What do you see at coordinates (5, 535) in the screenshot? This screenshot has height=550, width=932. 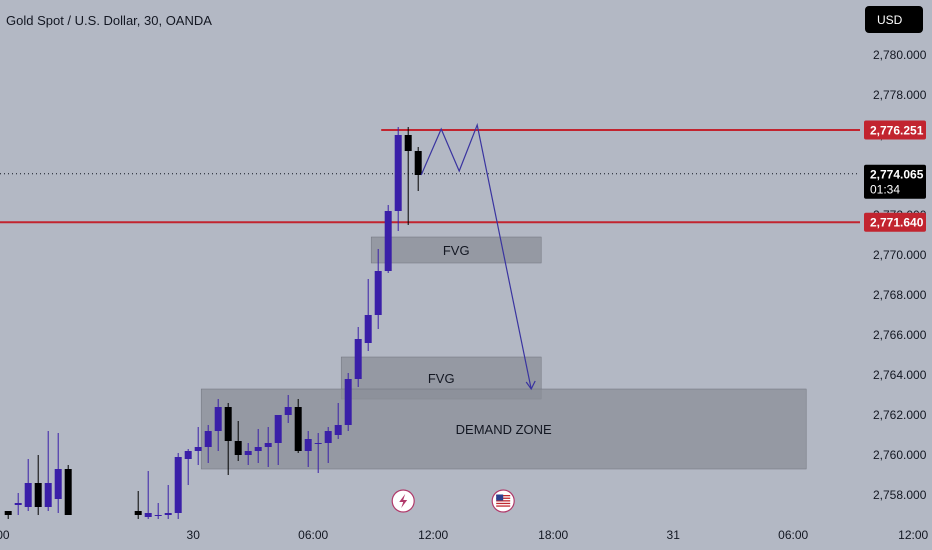 I see `time-tick-label: :00` at bounding box center [5, 535].